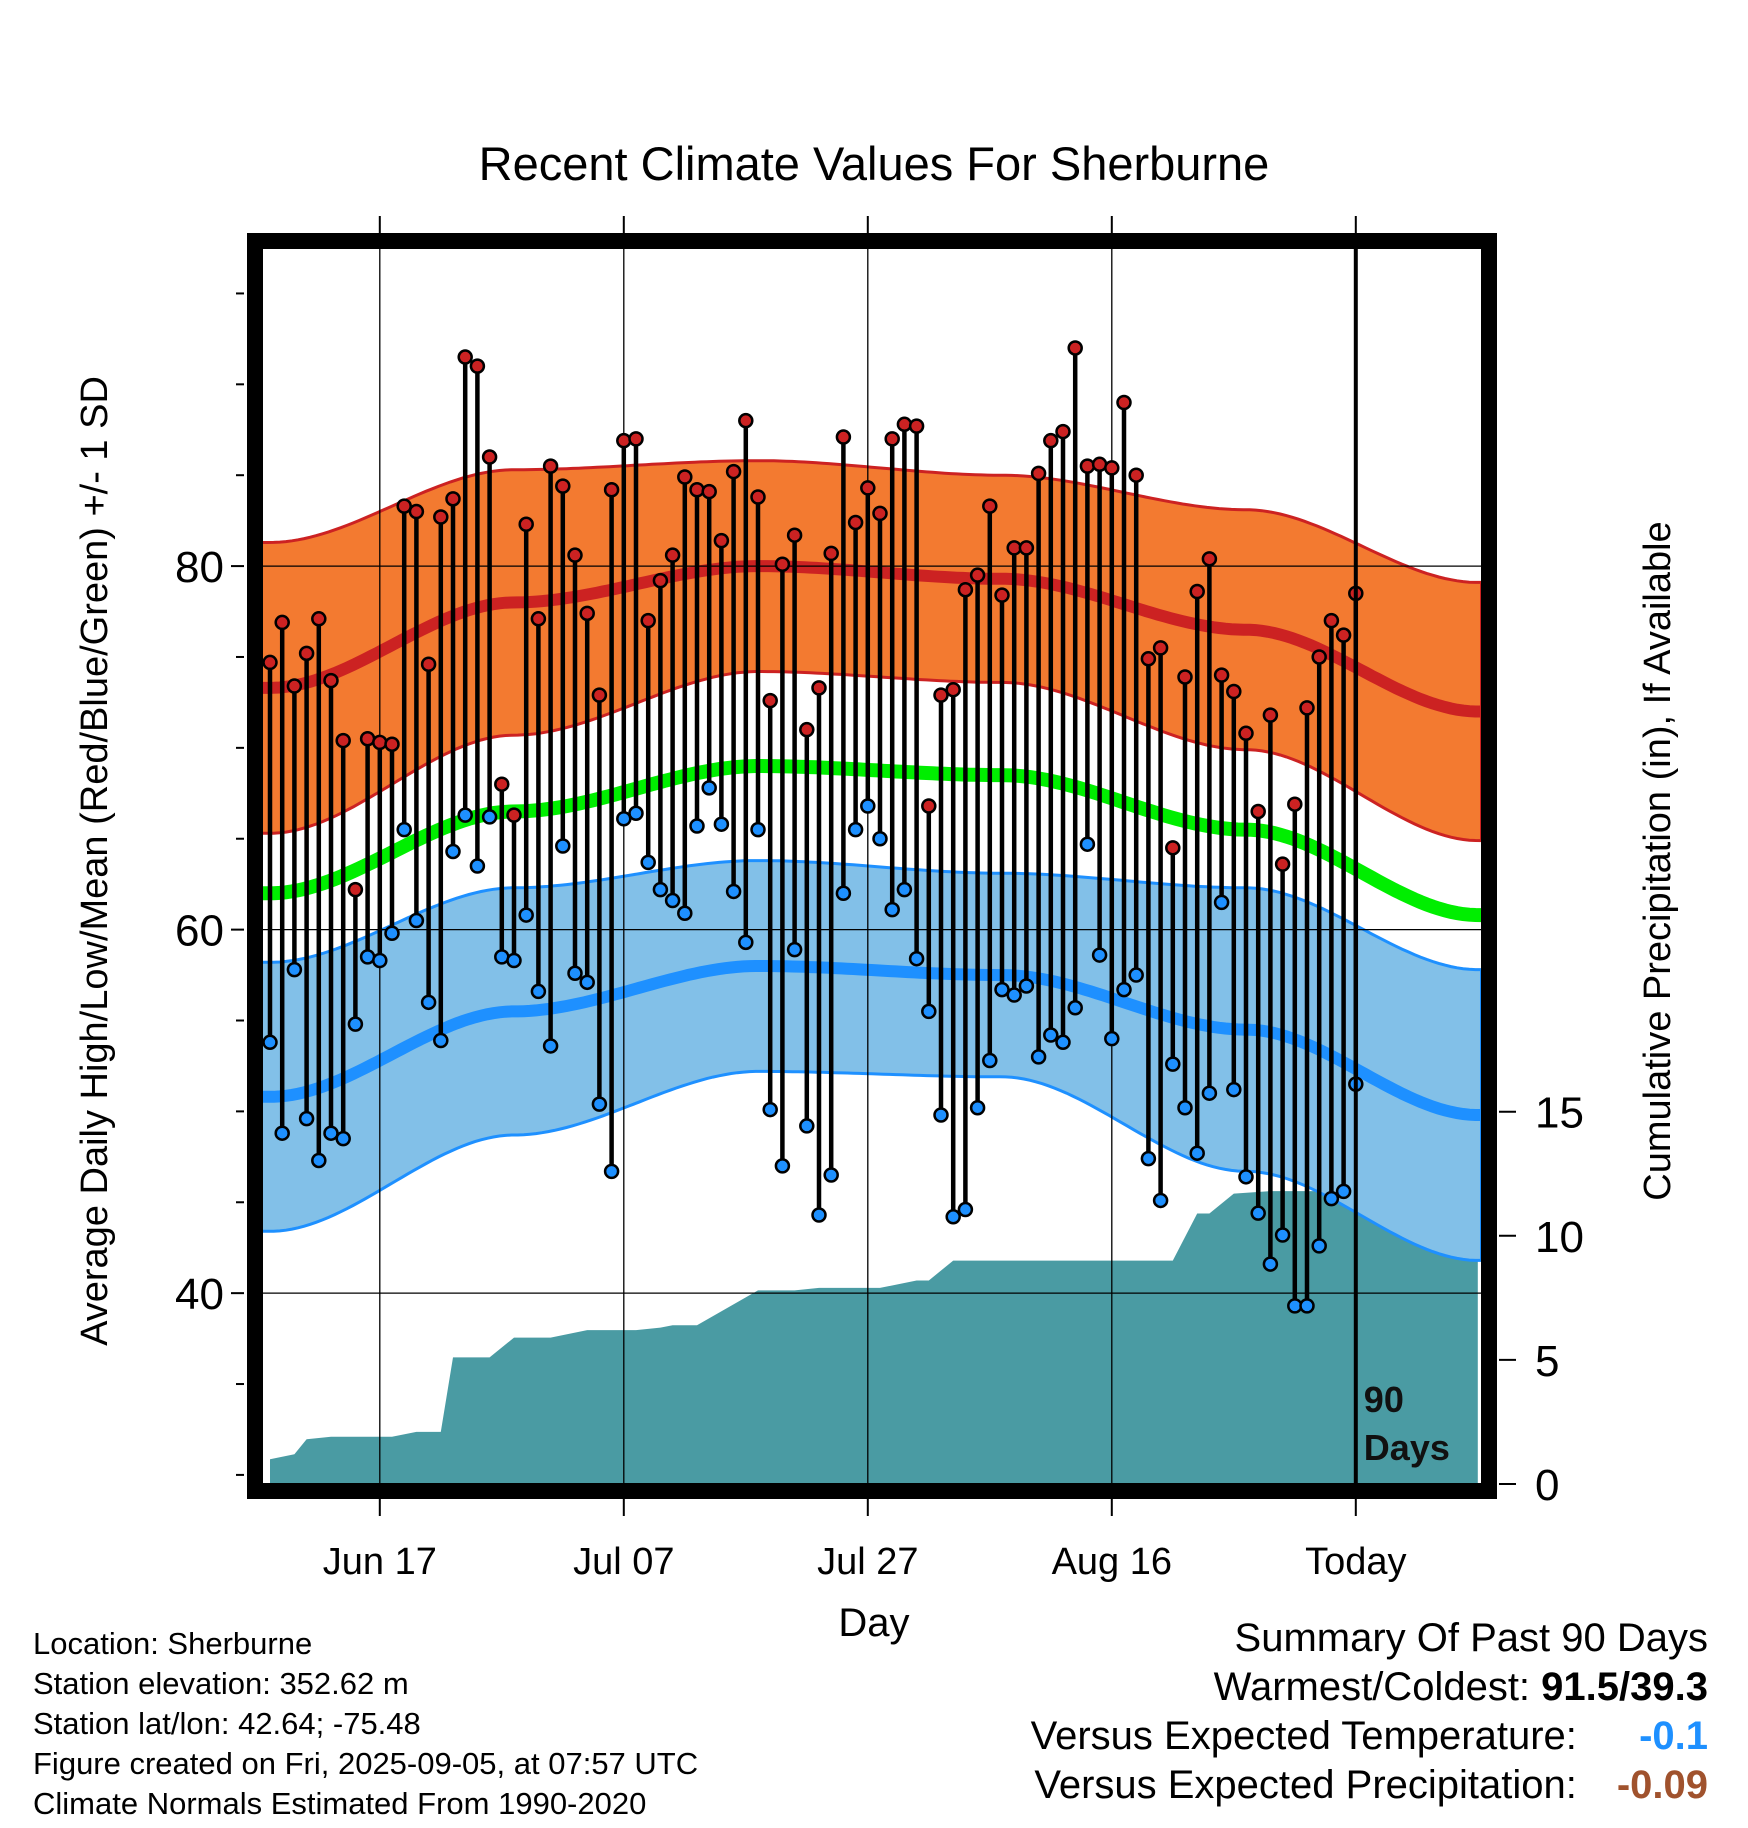  I want to click on x-axis-label: Day, so click(873, 1623).